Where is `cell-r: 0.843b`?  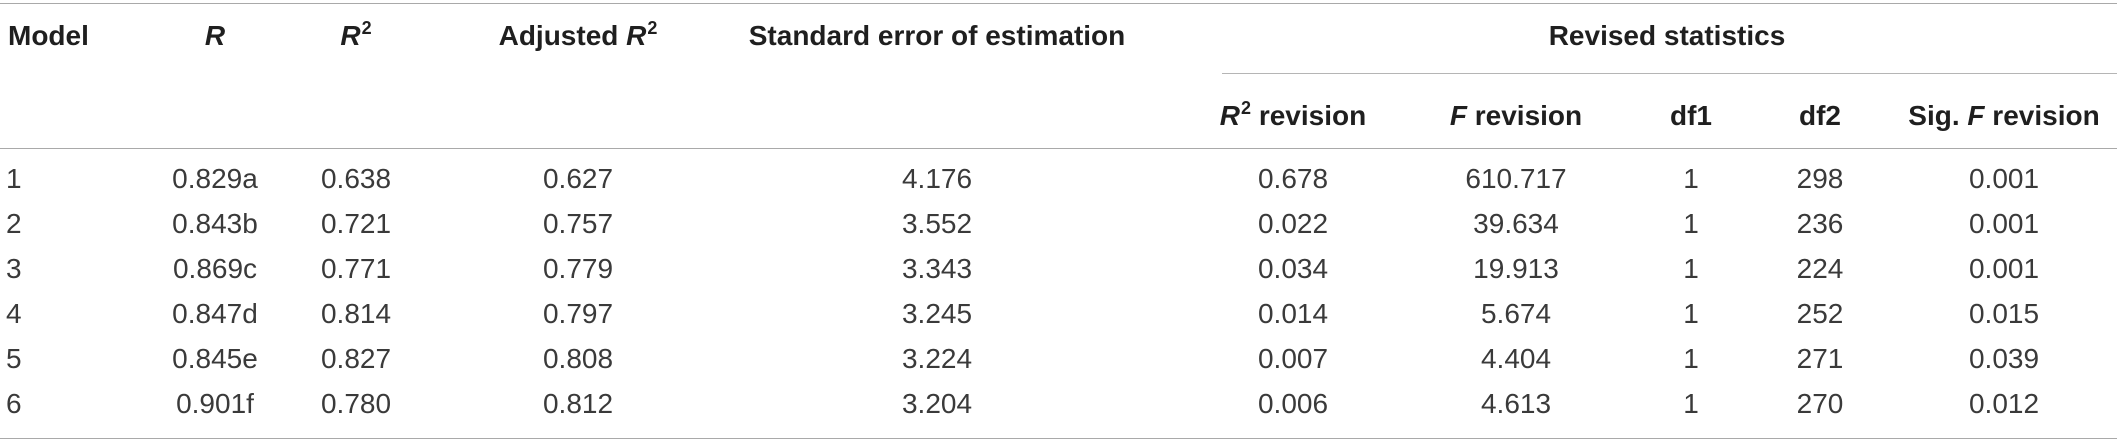
cell-r: 0.843b is located at coordinates (215, 223).